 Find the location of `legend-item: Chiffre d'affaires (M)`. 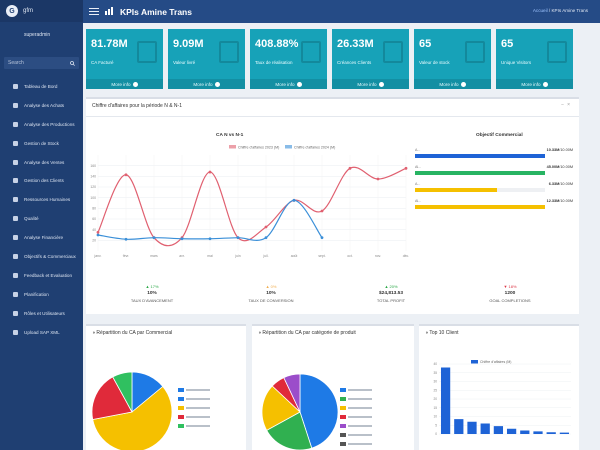

legend-item: Chiffre d'affaires (M) is located at coordinates (491, 362).